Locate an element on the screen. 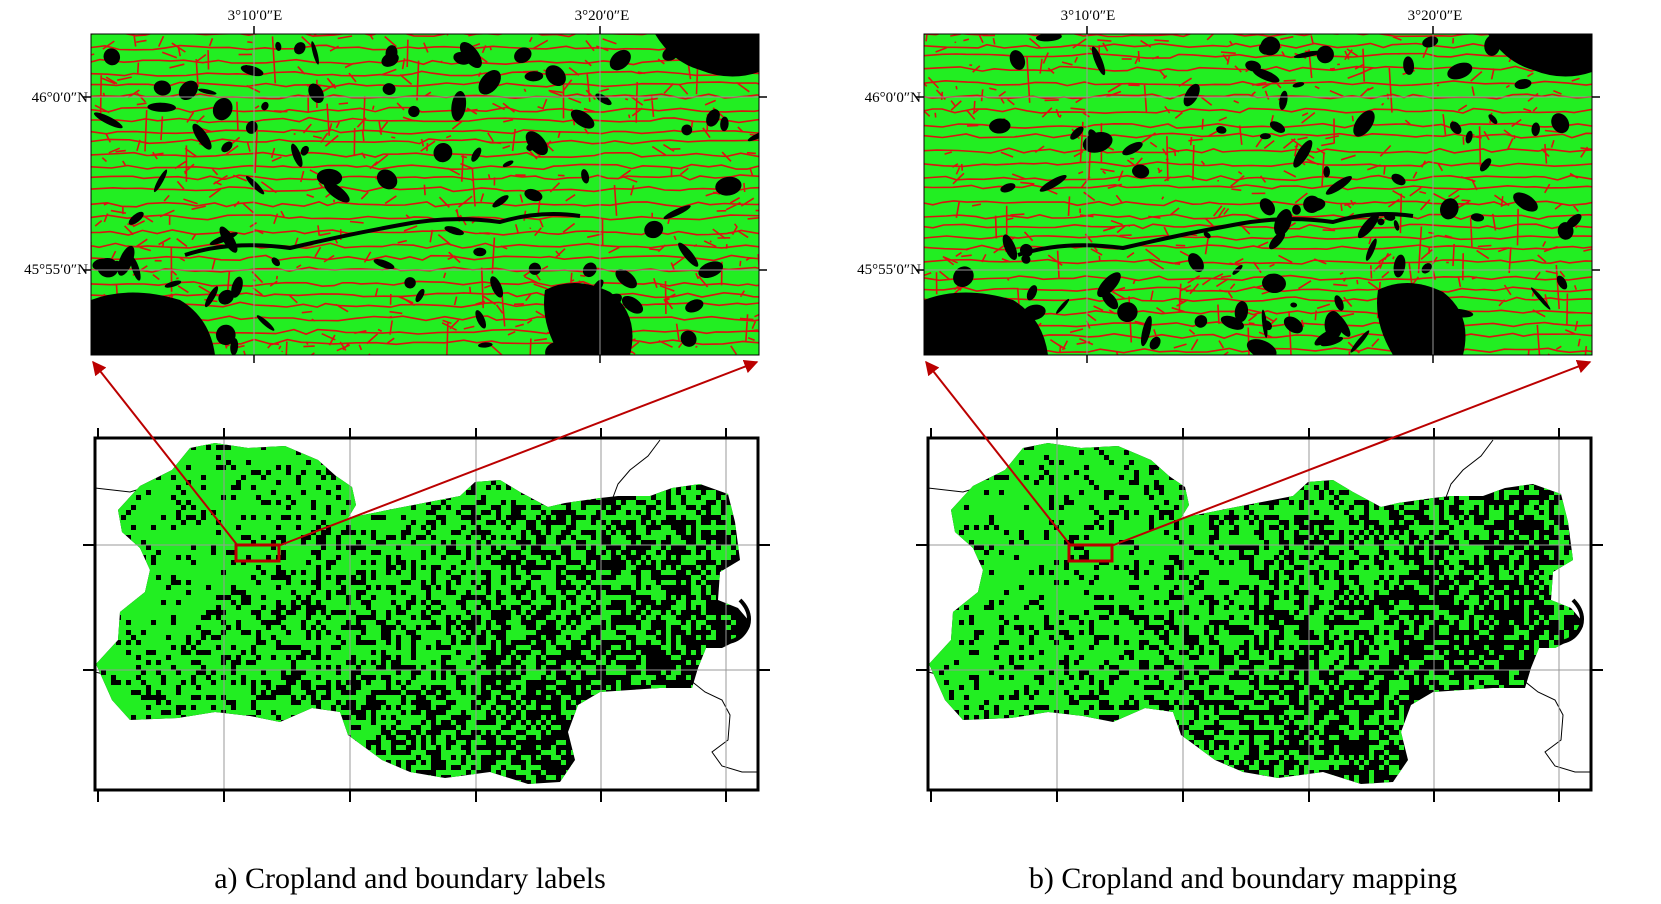  cropland-fill is located at coordinates (1258, 194).